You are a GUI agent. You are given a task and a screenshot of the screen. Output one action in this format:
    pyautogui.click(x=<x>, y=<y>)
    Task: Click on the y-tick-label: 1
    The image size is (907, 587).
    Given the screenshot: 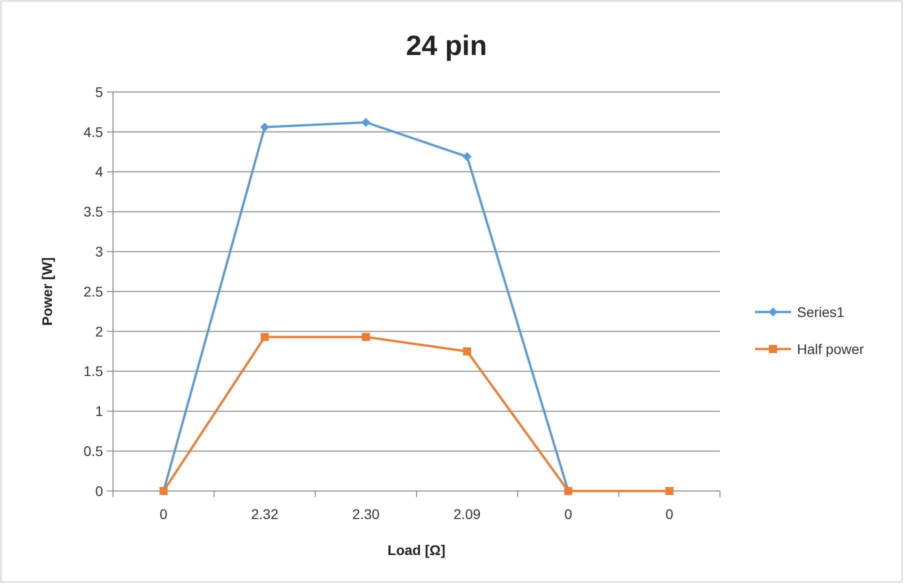 What is the action you would take?
    pyautogui.click(x=99, y=411)
    